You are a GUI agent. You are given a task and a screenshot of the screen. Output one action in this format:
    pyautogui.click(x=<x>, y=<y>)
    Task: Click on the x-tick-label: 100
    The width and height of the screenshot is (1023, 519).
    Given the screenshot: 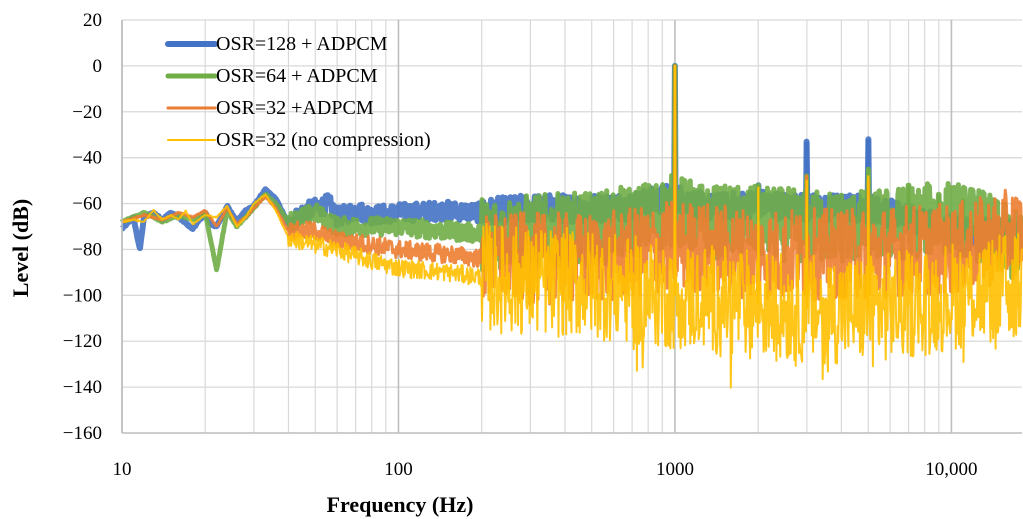 What is the action you would take?
    pyautogui.click(x=398, y=469)
    